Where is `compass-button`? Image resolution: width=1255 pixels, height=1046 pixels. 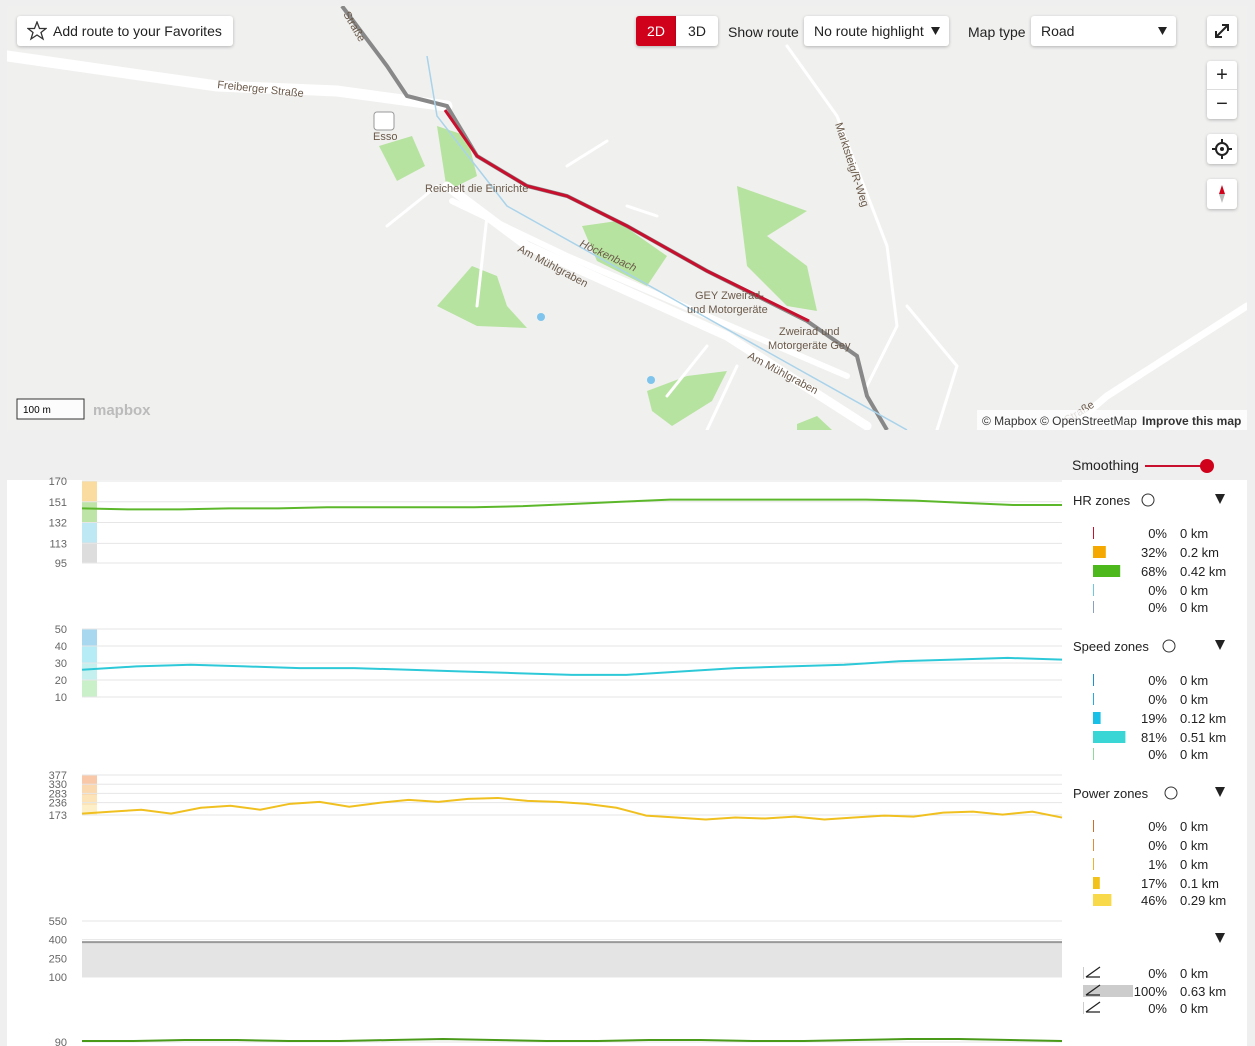 compass-button is located at coordinates (1222, 194).